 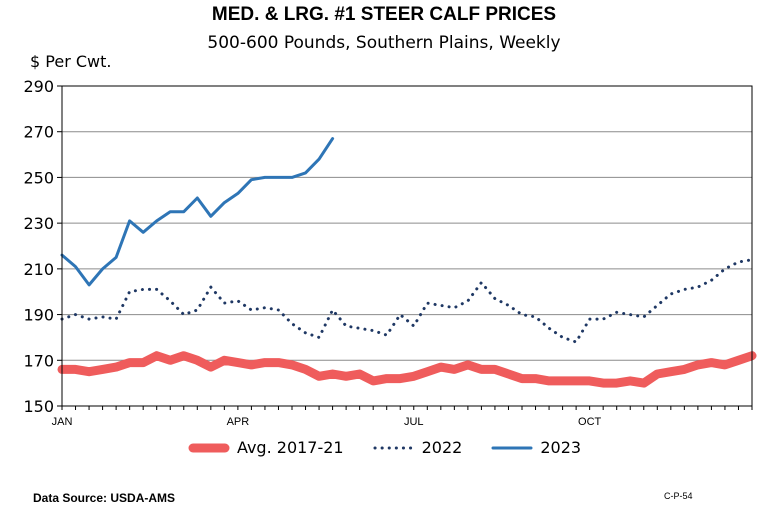 I want to click on legend-label: Avg. 2017-21, so click(x=290, y=447).